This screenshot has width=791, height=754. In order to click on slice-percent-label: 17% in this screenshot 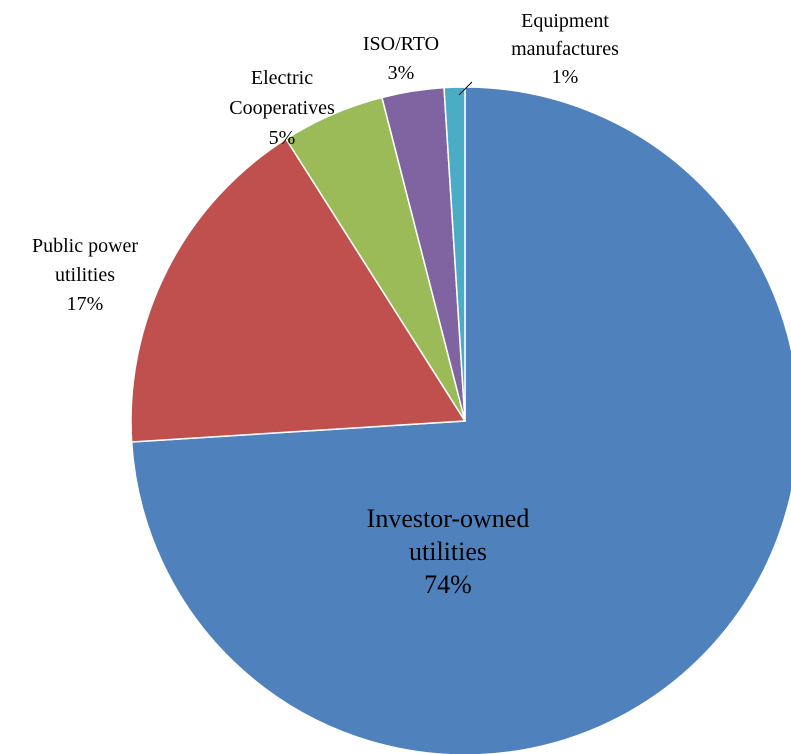, I will do `click(85, 304)`.